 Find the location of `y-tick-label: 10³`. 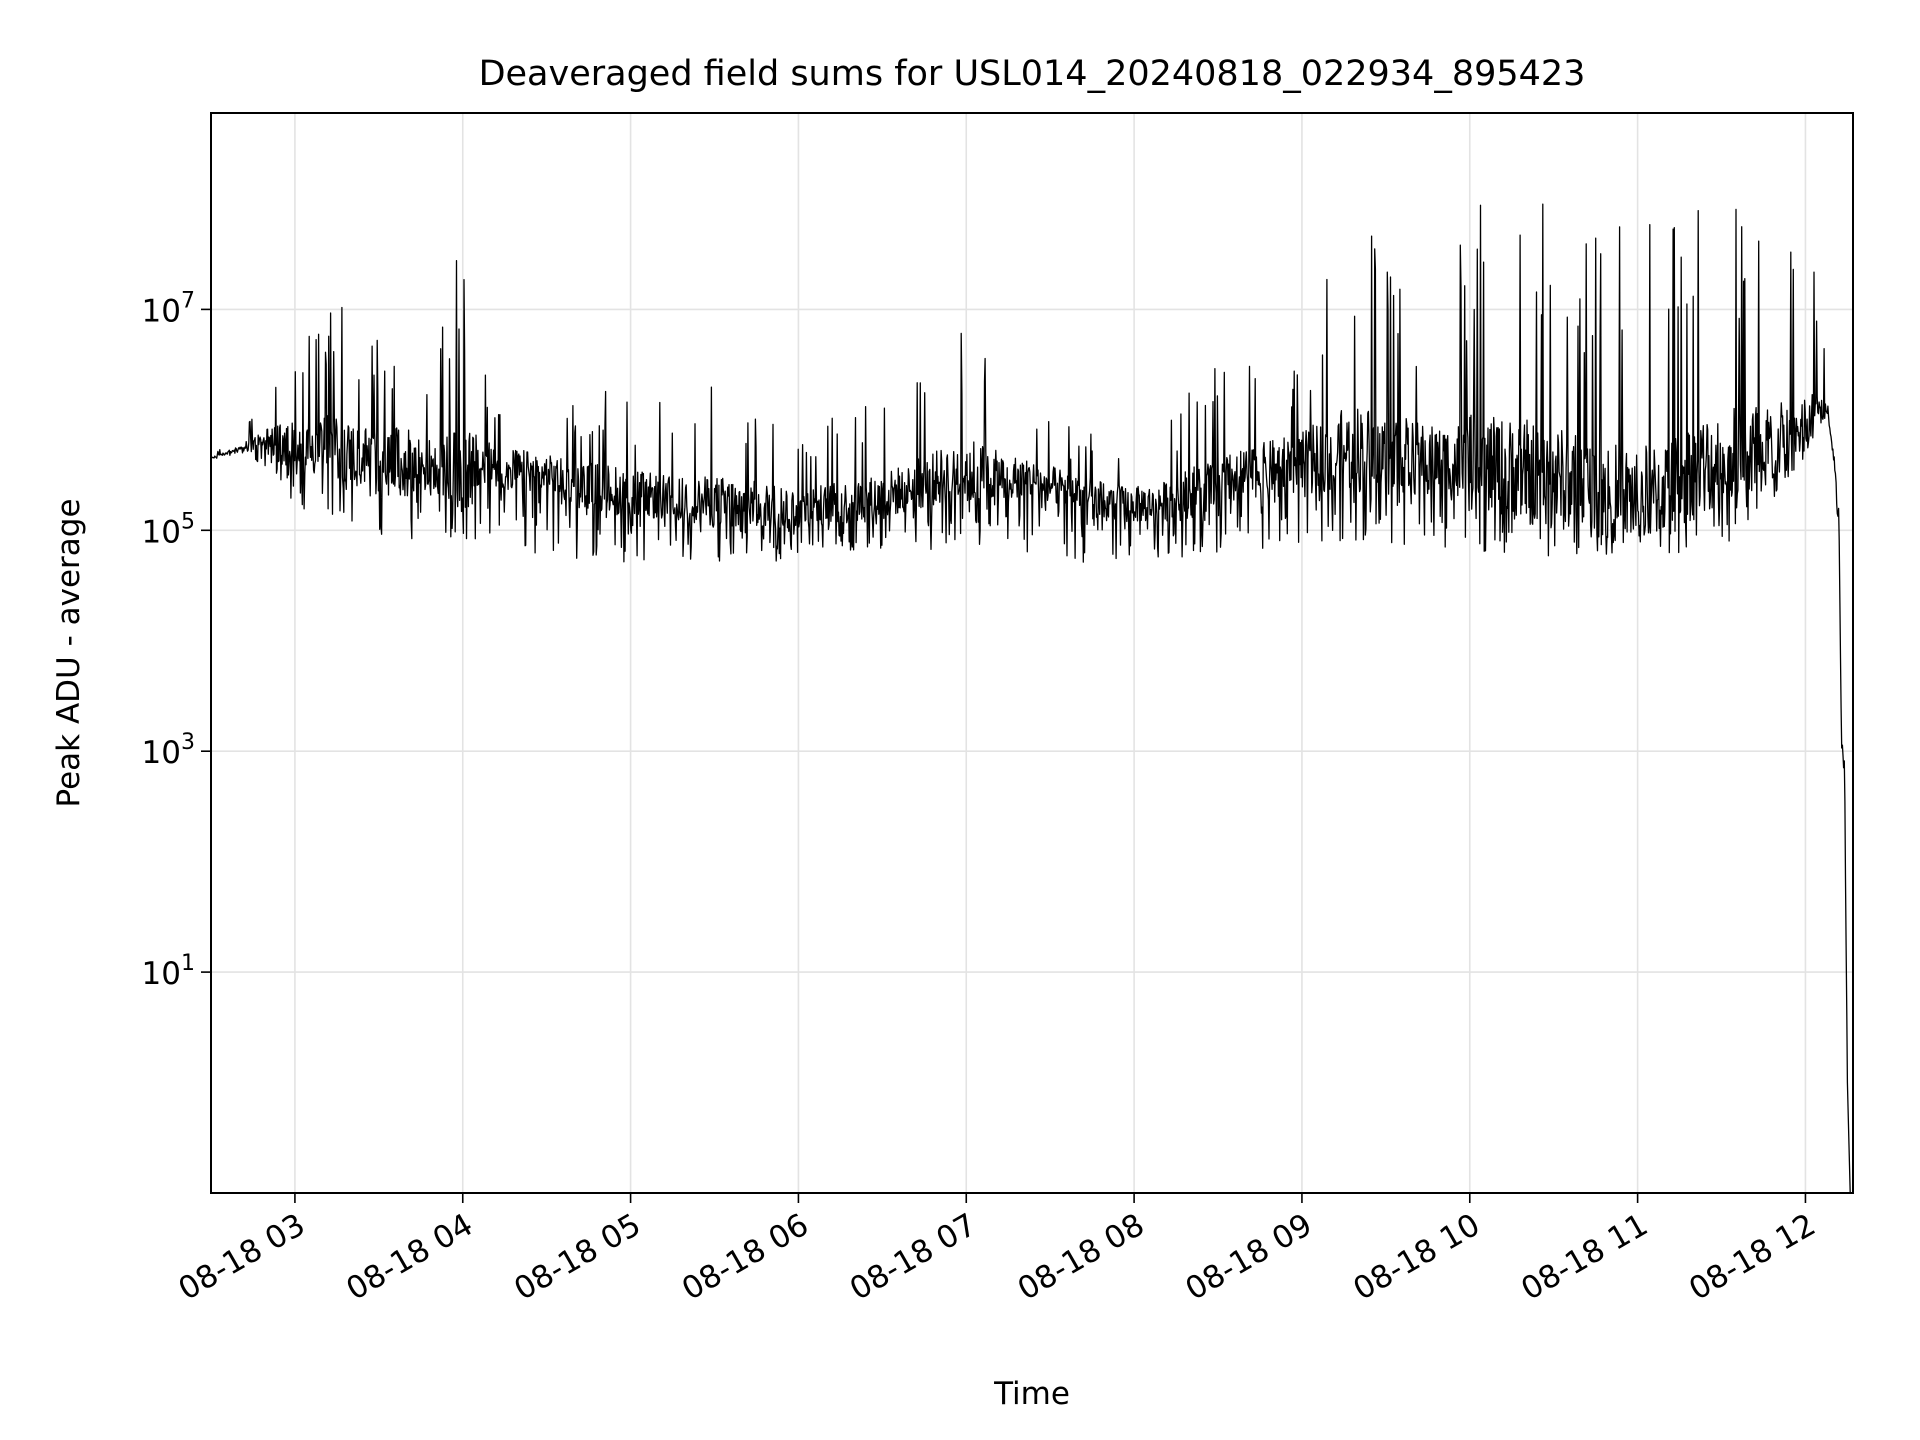

y-tick-label: 10³ is located at coordinates (168, 750).